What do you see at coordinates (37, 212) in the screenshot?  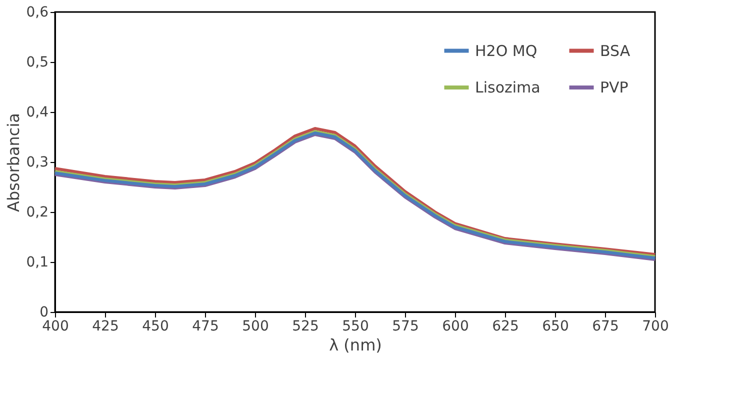 I see `y-tick-label: 0,2` at bounding box center [37, 212].